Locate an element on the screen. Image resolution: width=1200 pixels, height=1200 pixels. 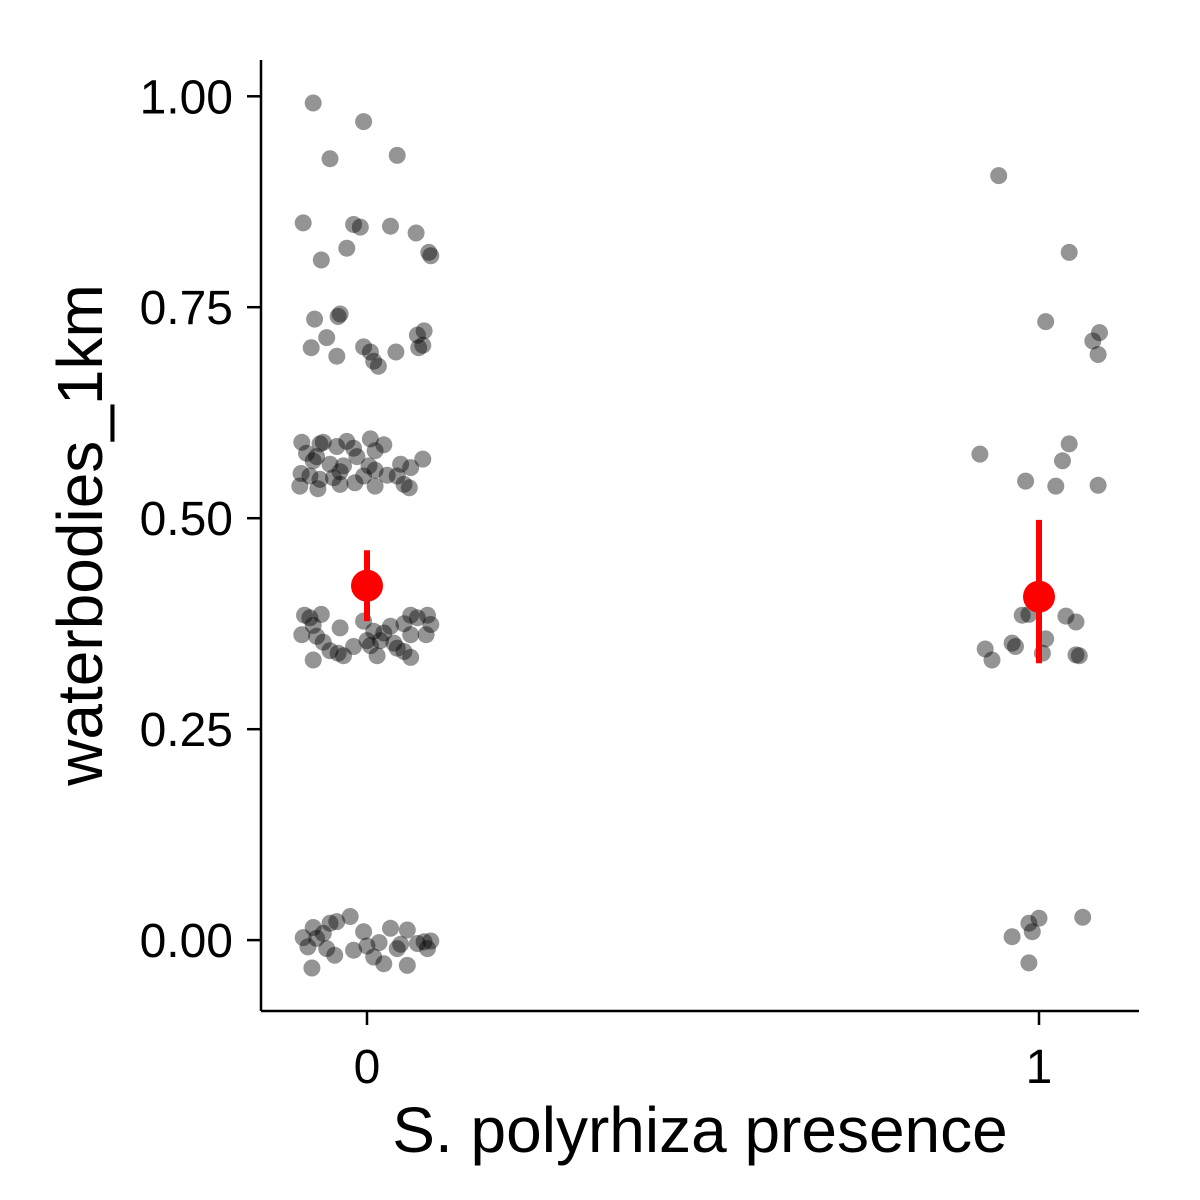
y-tick-label: 1.00 is located at coordinates (186, 97).